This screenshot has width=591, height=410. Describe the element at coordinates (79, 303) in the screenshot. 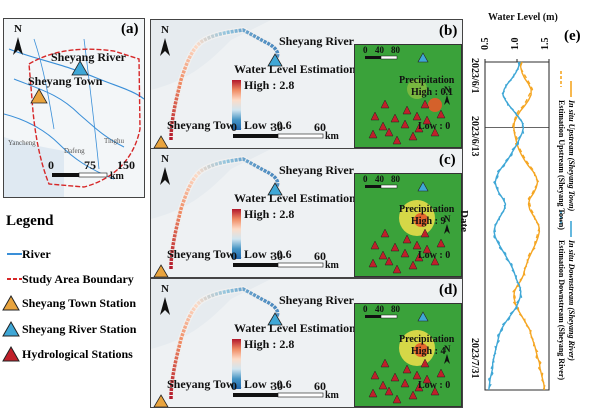

I see `legend-item-sheyang-town: Sheyang Town Station` at that location.